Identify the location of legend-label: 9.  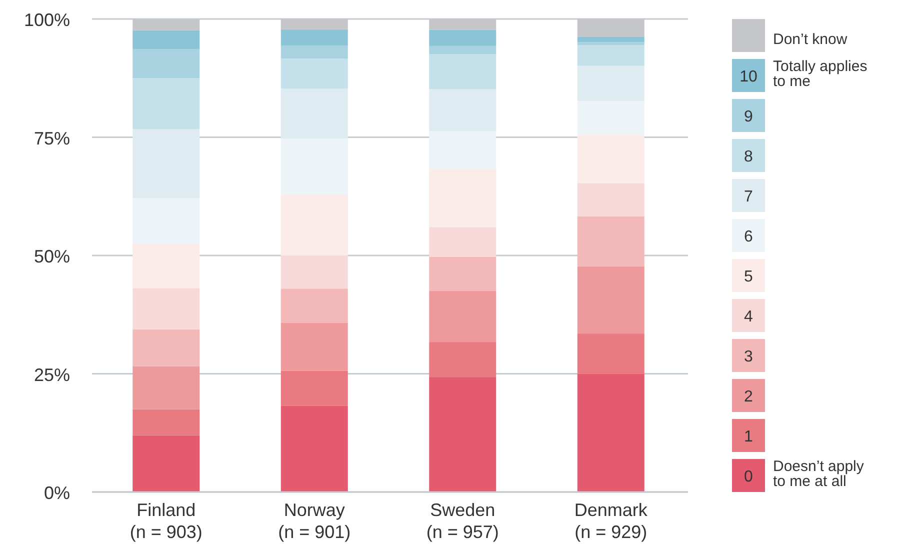
(749, 117).